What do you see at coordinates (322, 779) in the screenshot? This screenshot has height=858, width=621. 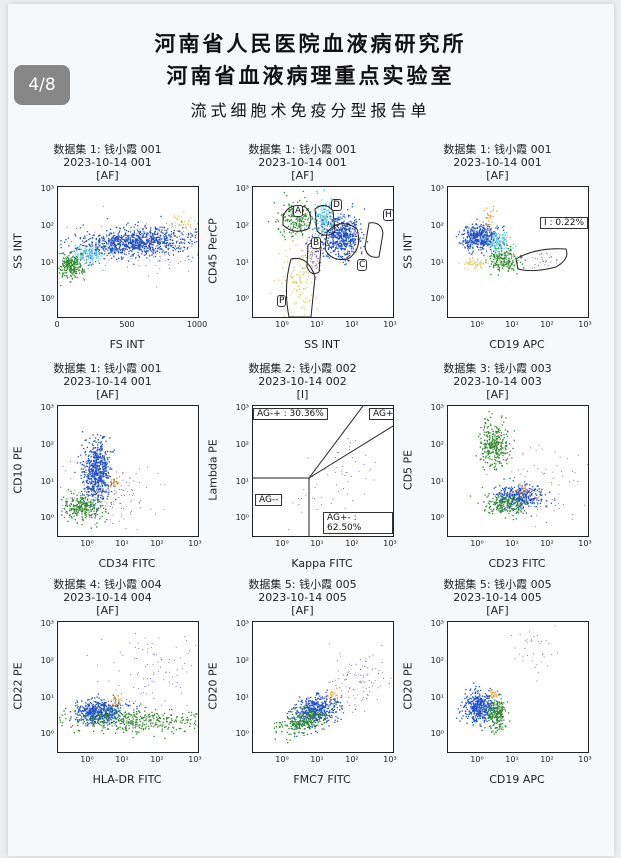 I see `x-axis-label: FMC7 FITC` at bounding box center [322, 779].